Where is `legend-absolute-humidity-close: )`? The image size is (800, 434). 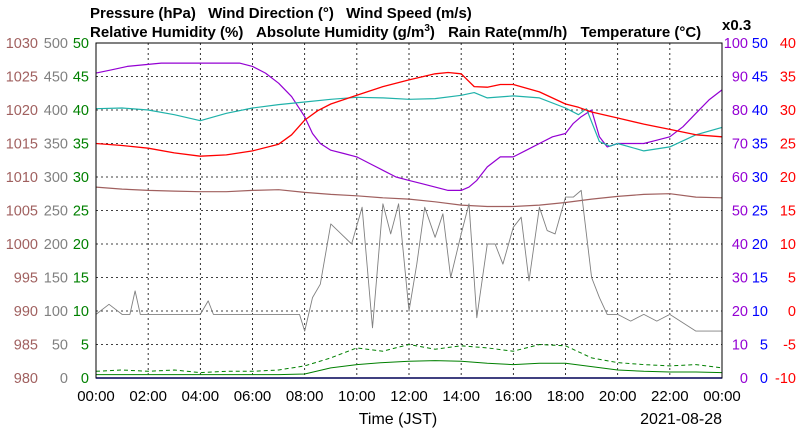 legend-absolute-humidity-close: ) is located at coordinates (432, 32).